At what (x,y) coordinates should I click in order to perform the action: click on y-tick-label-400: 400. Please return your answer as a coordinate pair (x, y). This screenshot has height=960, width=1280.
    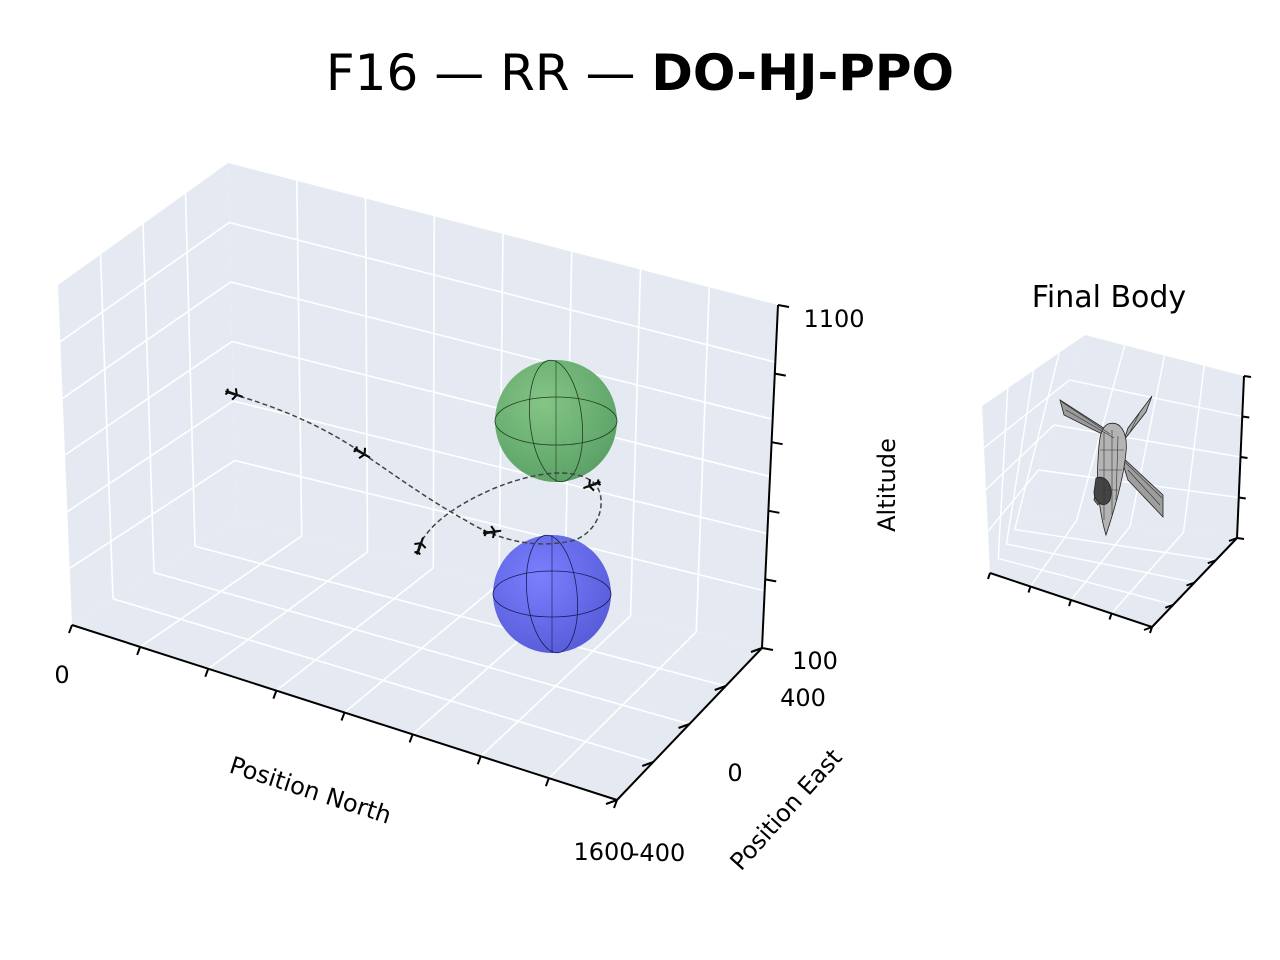
    Looking at the image, I should click on (803, 698).